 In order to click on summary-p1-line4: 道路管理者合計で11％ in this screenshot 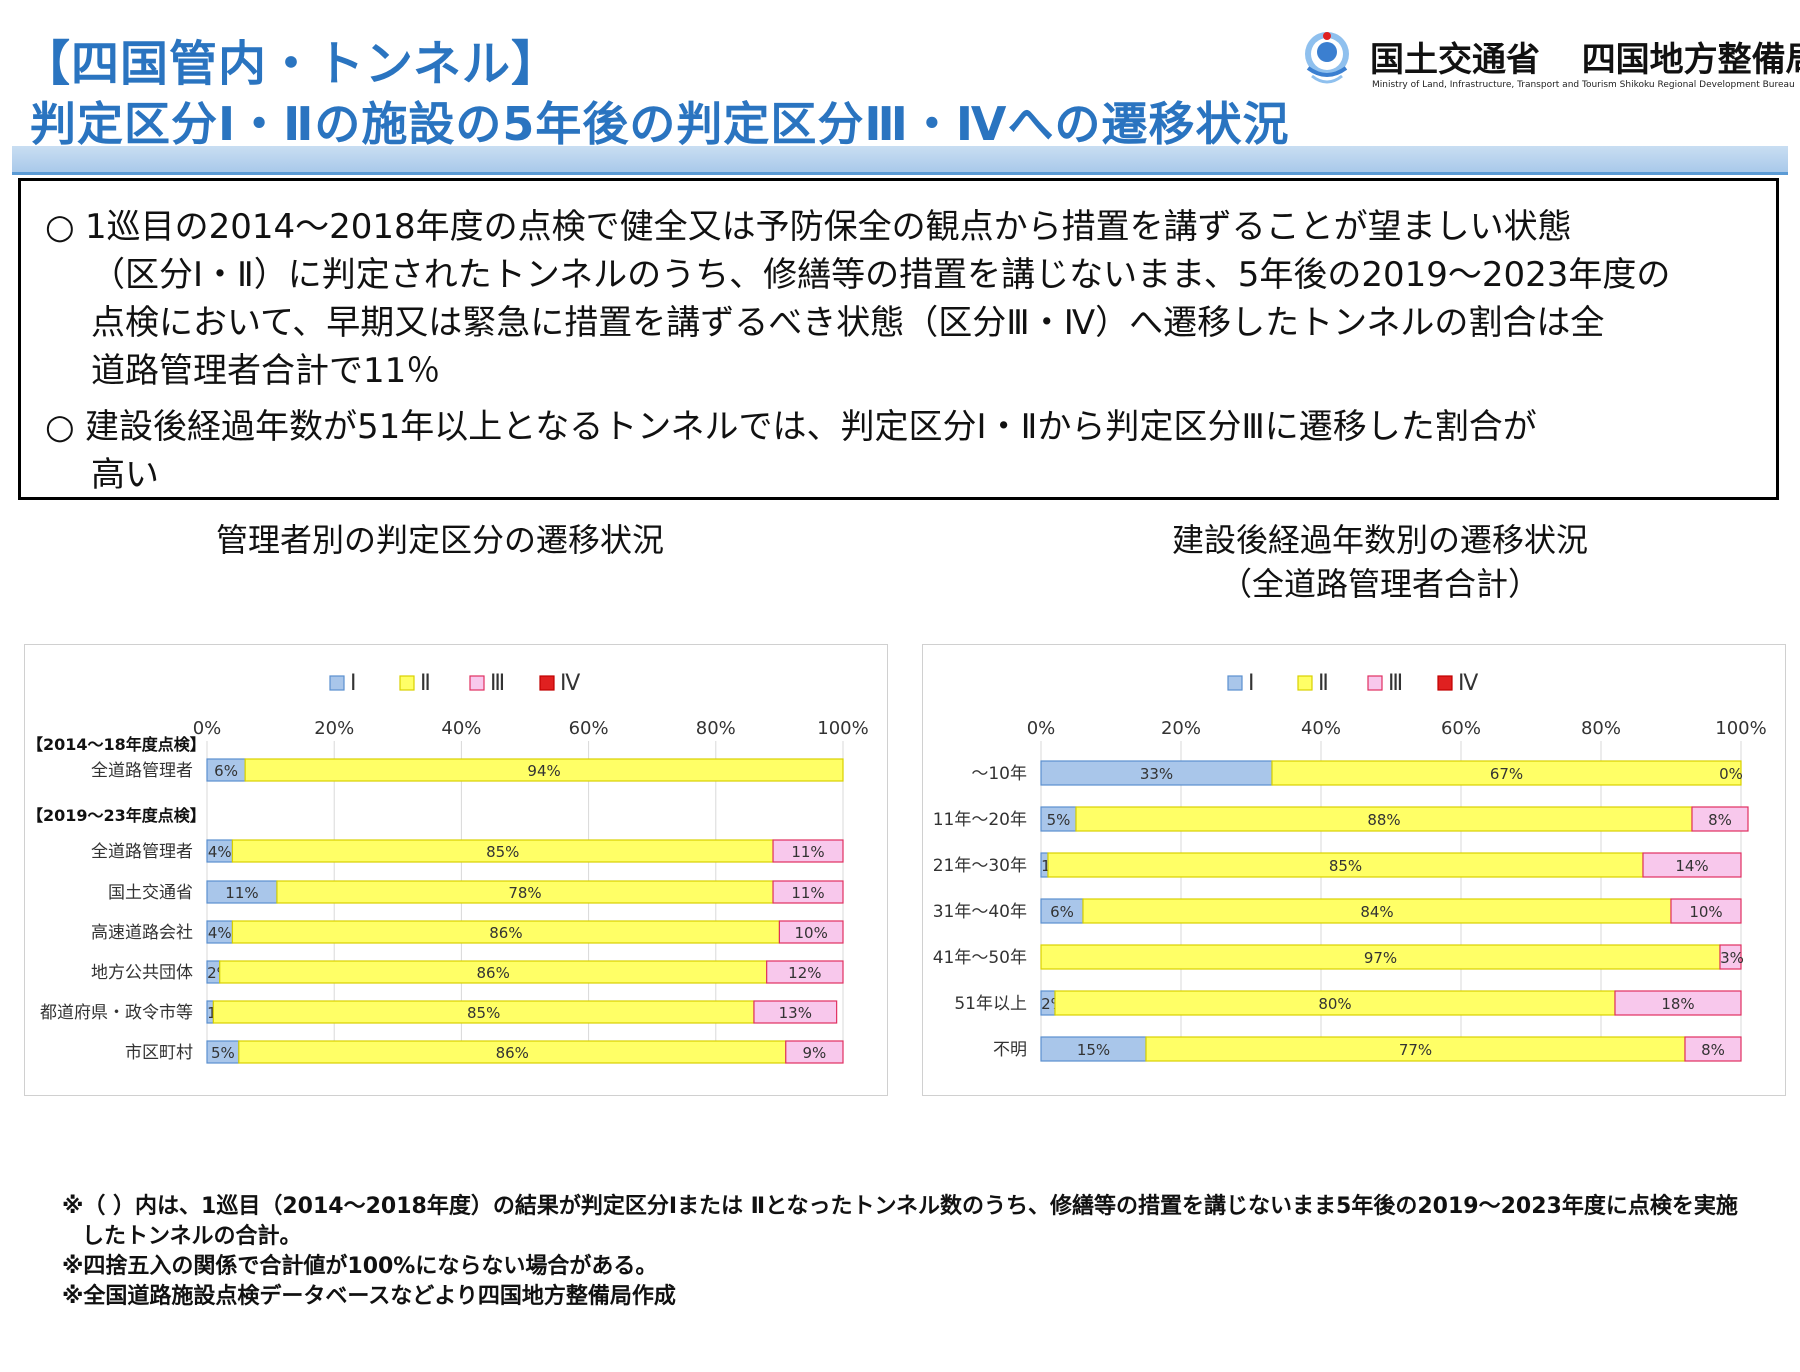, I will do `click(266, 371)`.